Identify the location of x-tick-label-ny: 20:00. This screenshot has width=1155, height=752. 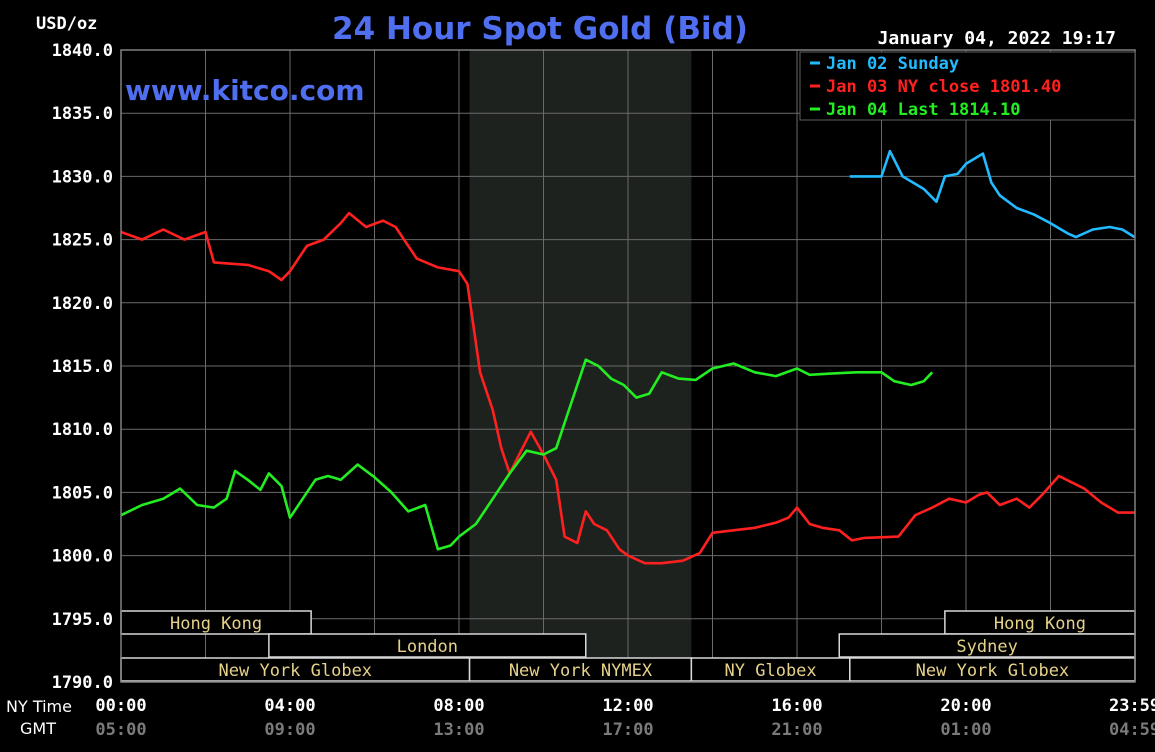
(965, 706).